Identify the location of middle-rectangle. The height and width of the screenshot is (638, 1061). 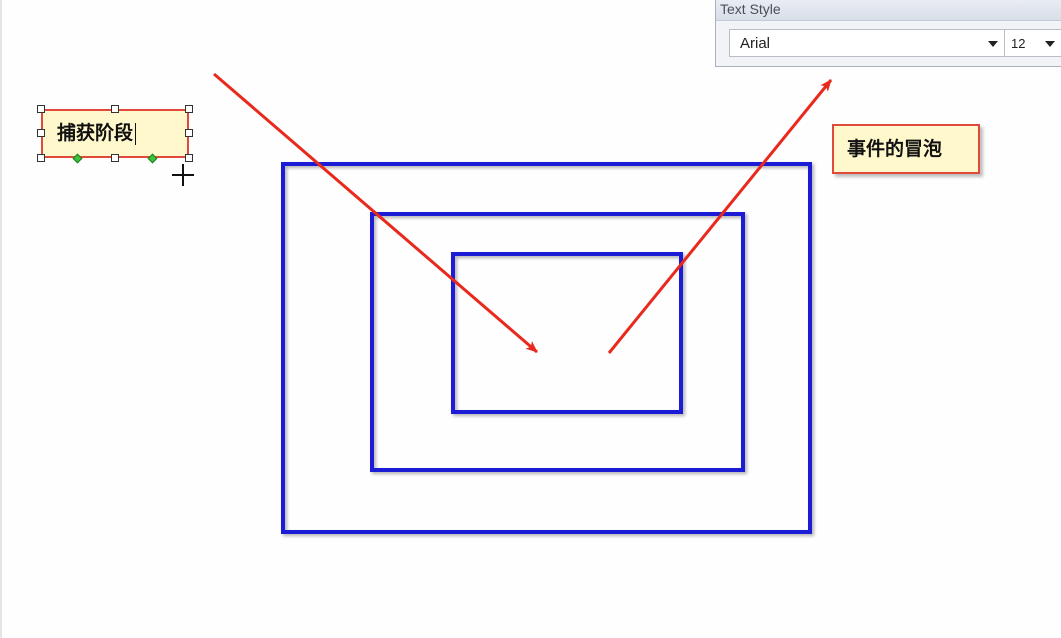
(557, 342).